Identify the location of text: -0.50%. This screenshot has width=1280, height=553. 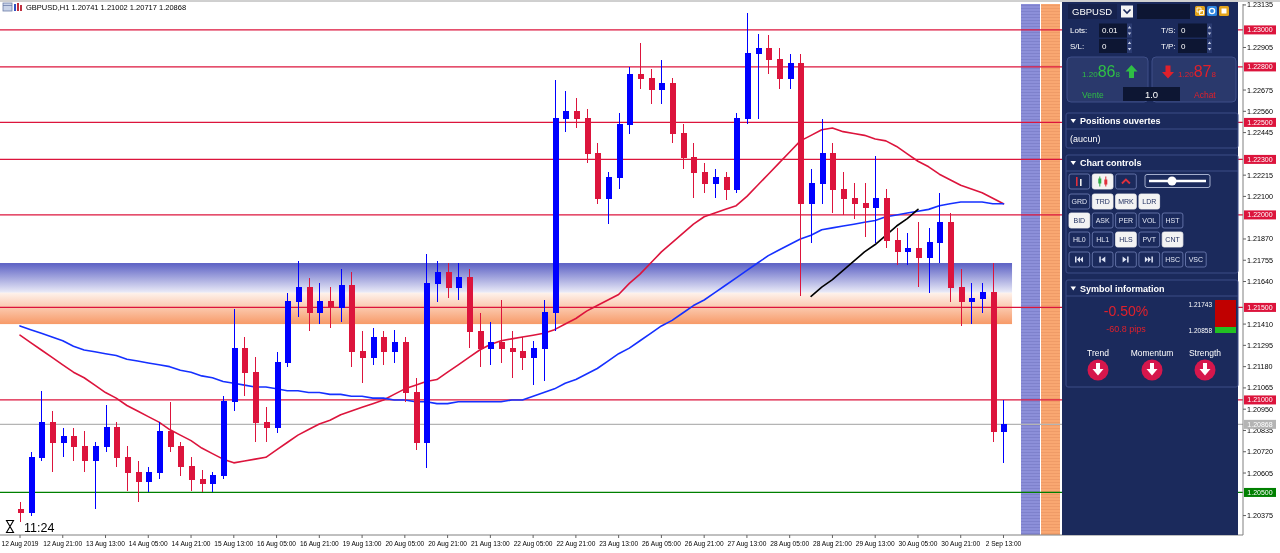
(1126, 311).